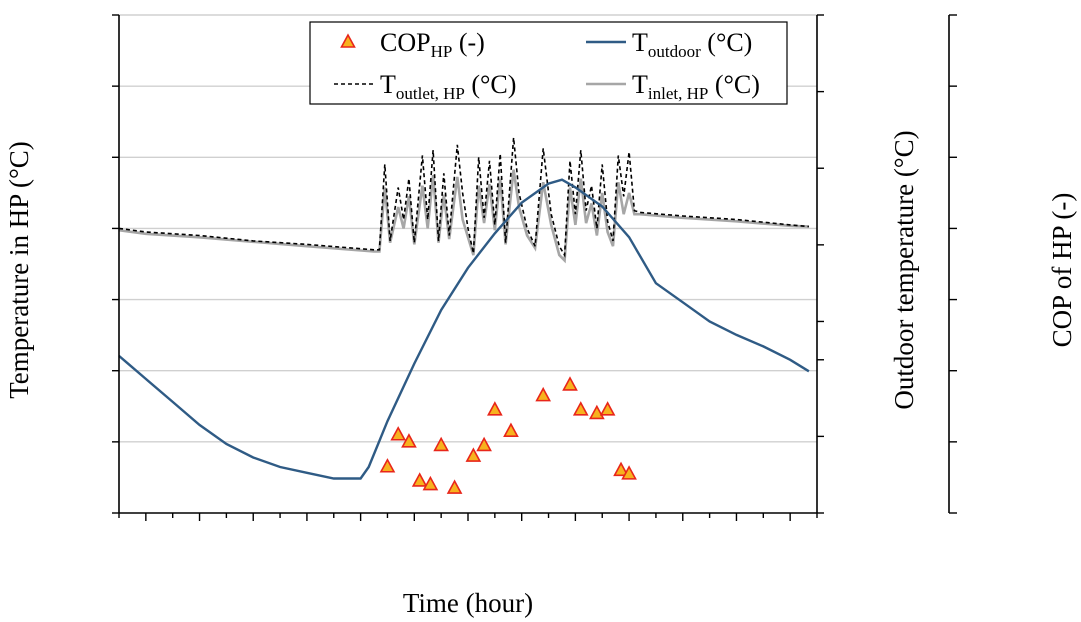  I want to click on legend-label: Tinlet, HP (°C), so click(696, 86).